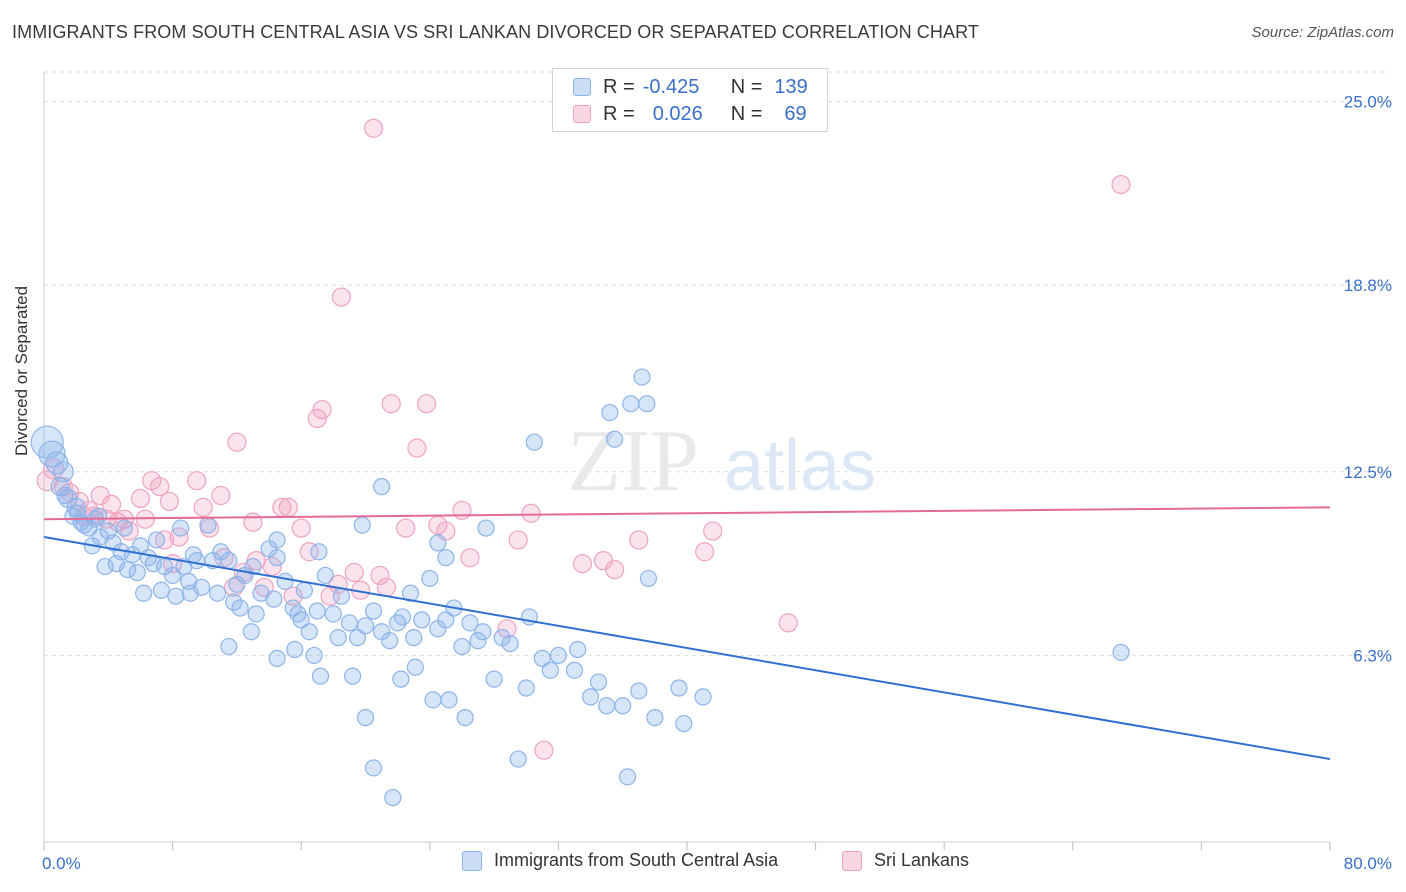 Image resolution: width=1406 pixels, height=892 pixels. Describe the element at coordinates (1368, 285) in the screenshot. I see `y-tick-label: 18.8%` at that location.